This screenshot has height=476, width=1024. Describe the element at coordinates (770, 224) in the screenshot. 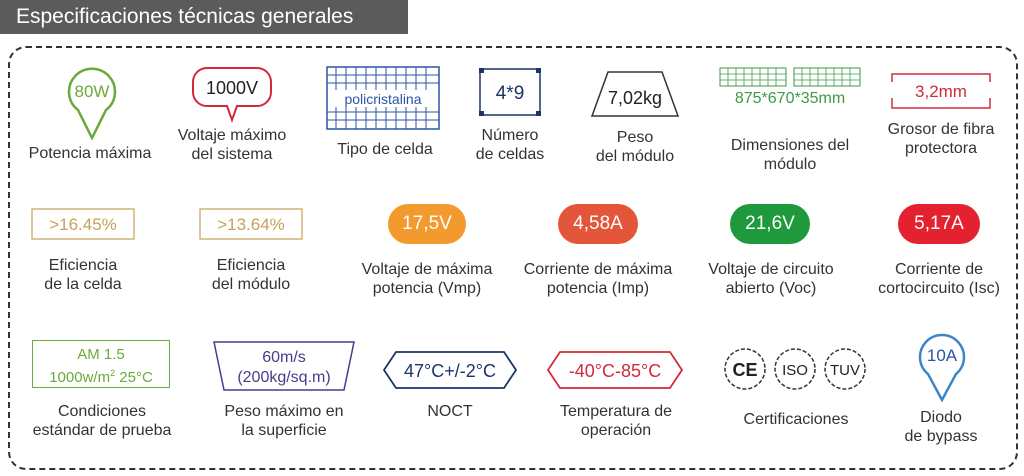

I see `voc-badge: 21,6V` at that location.